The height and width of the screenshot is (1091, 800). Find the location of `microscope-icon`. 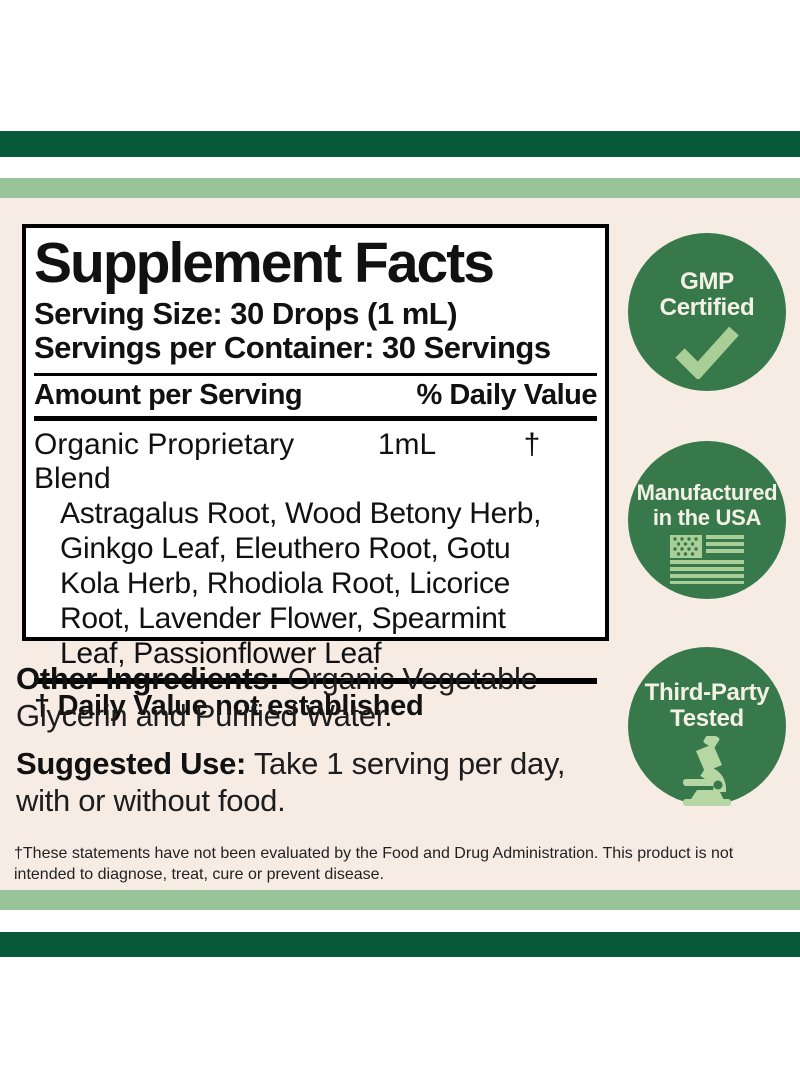

microscope-icon is located at coordinates (707, 772).